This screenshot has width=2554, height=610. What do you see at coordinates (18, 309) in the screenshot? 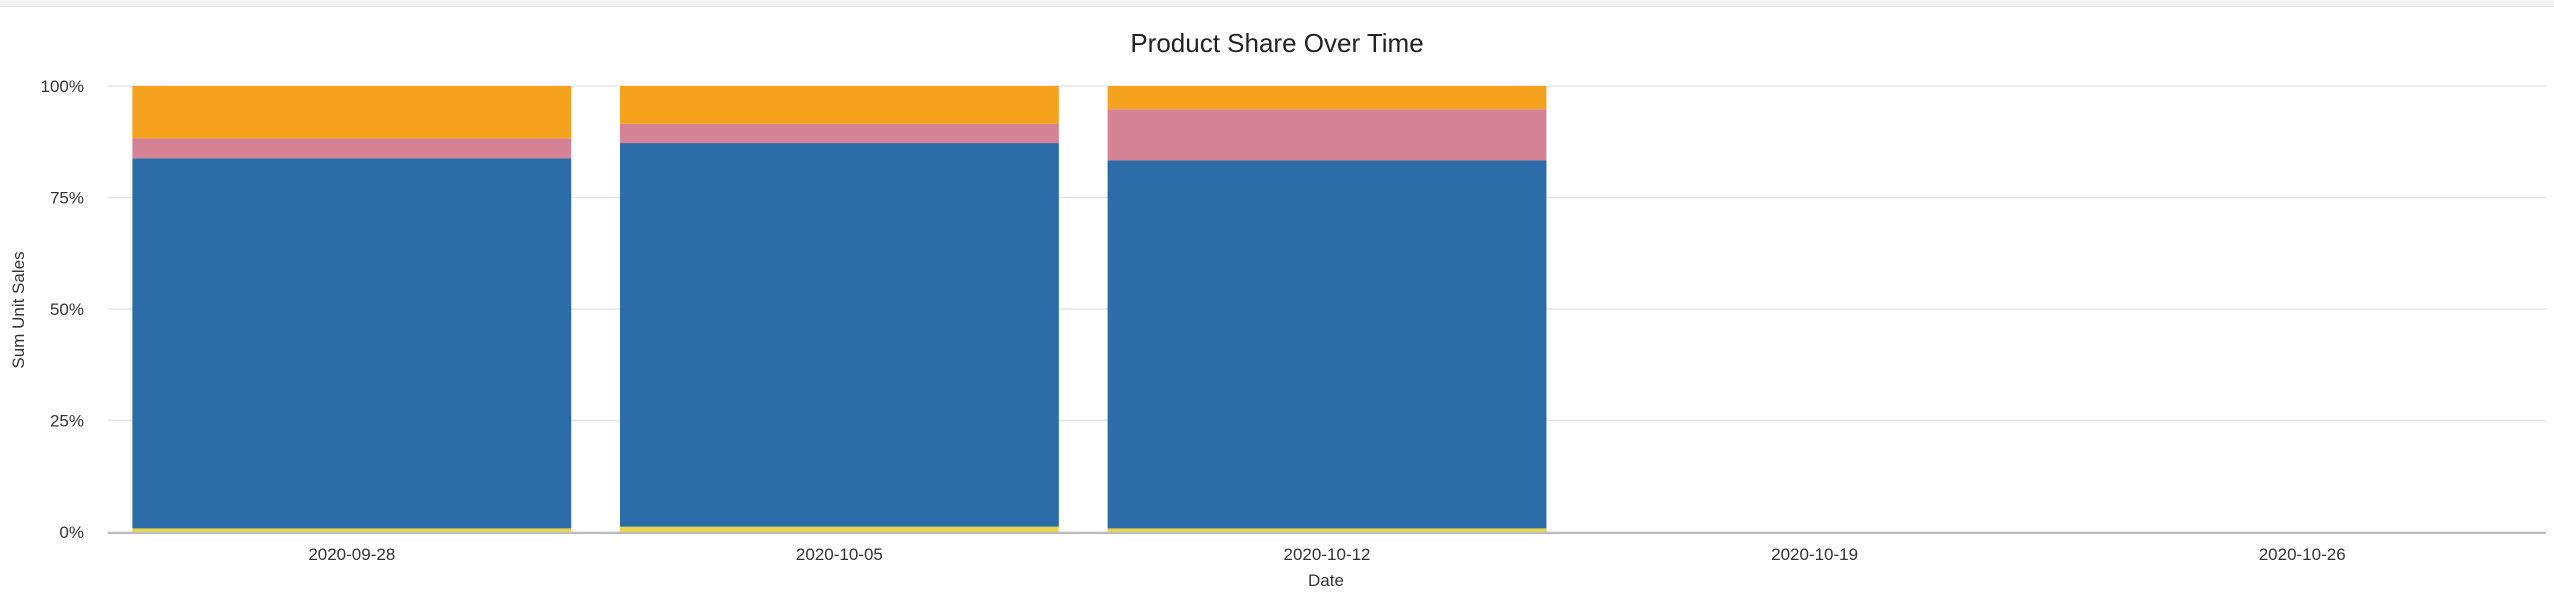
I see `y-axis-label: Sum Unit Sales` at bounding box center [18, 309].